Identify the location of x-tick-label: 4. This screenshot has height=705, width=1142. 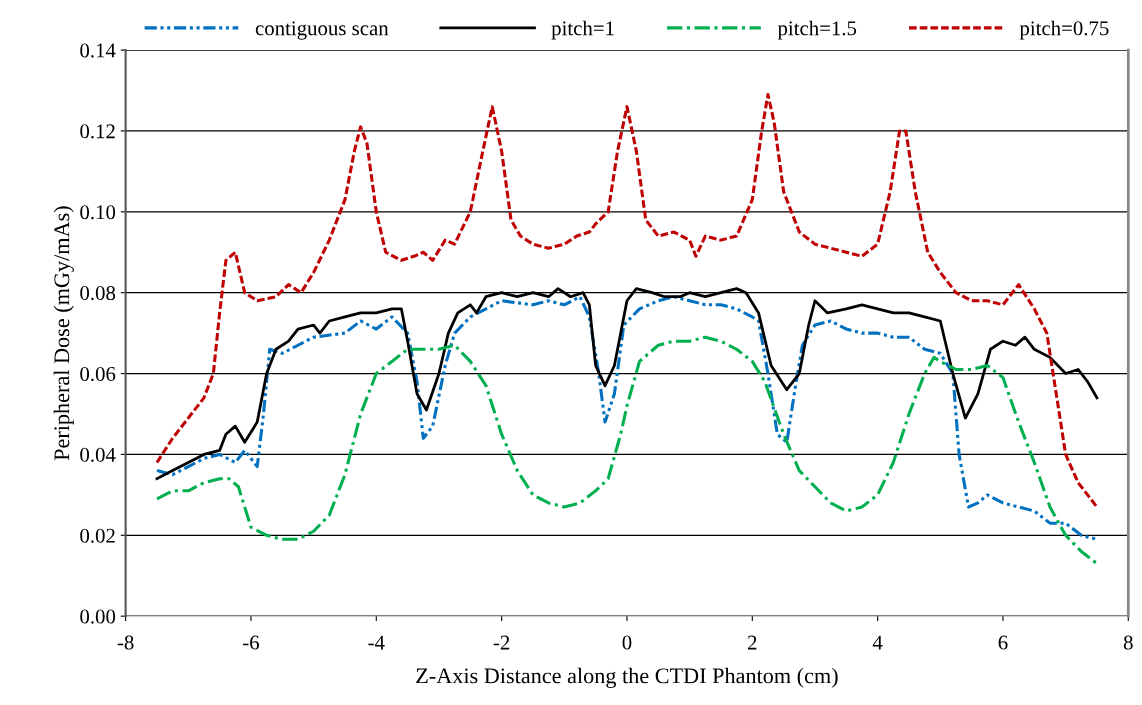
(877, 642).